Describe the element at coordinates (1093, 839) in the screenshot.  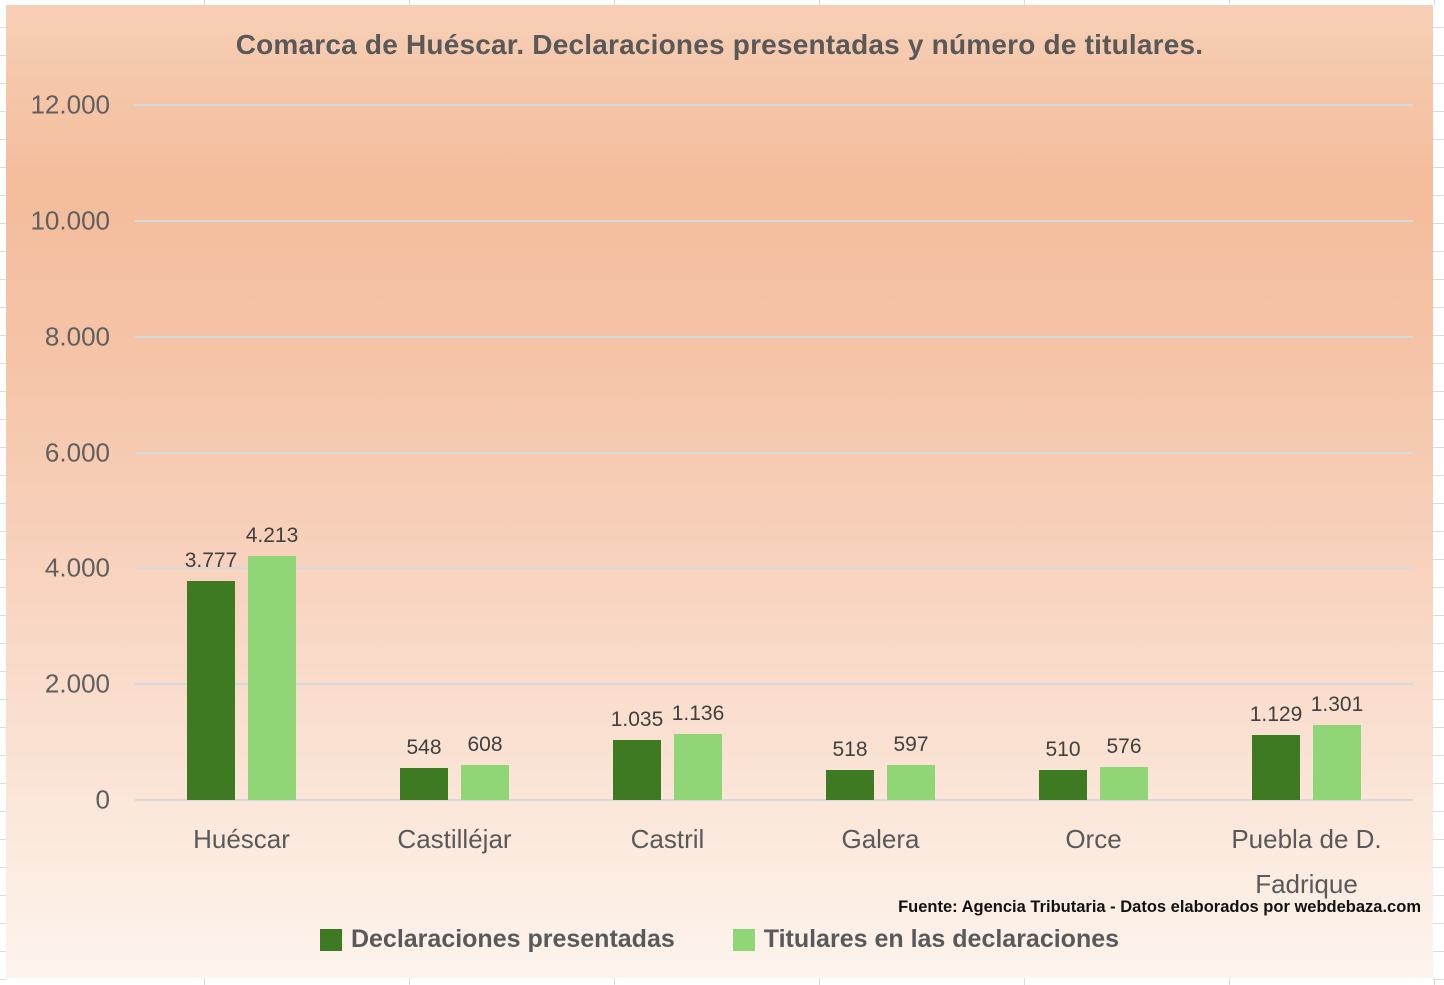
I see `x-category-label: Orce` at that location.